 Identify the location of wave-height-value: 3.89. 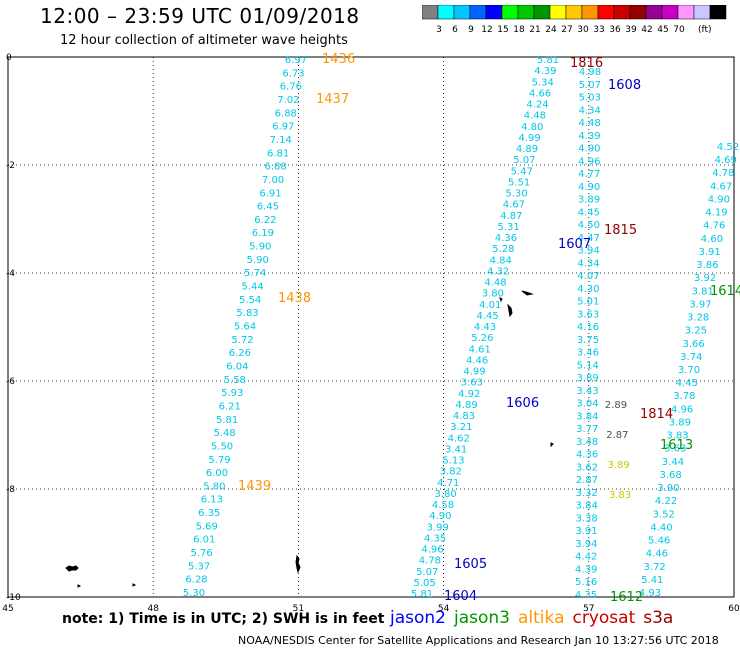
(619, 465).